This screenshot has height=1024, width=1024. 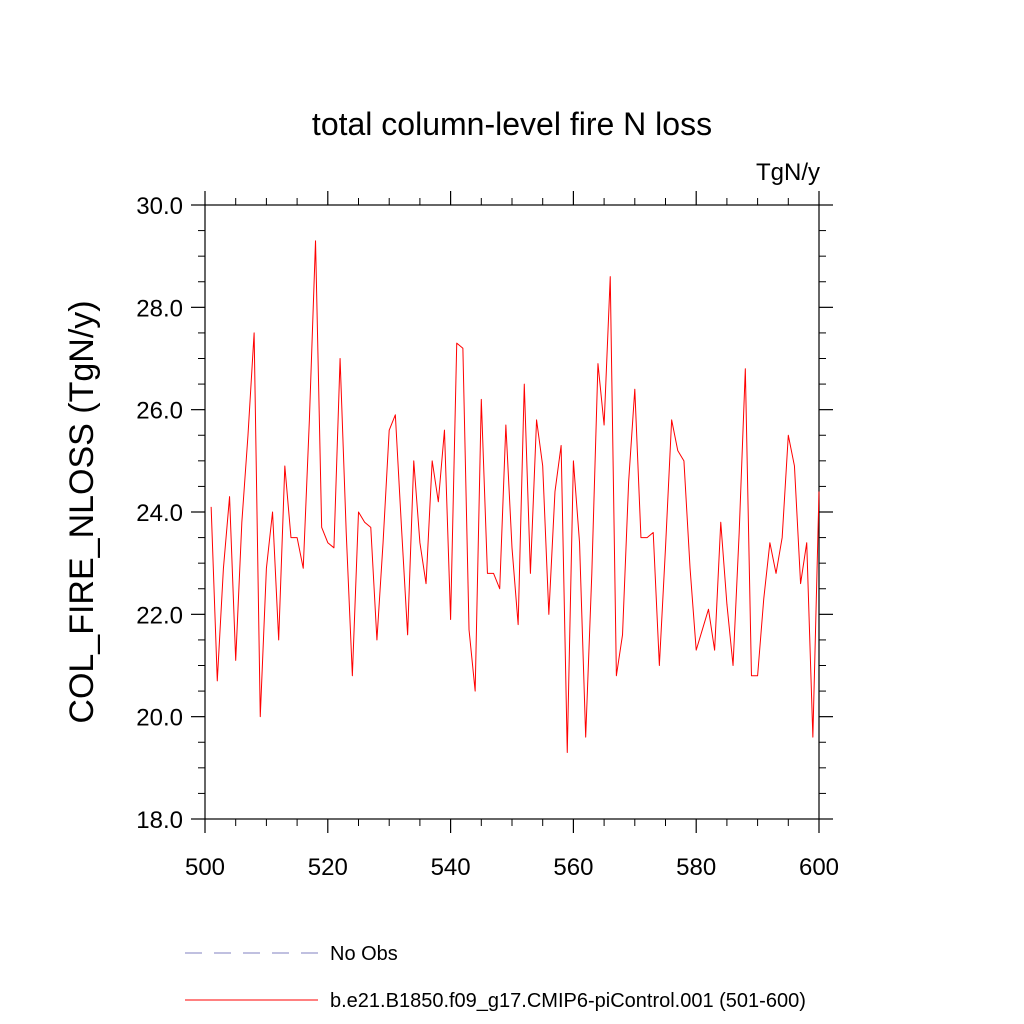 I want to click on y-tick-label: 30.0, so click(x=159, y=206).